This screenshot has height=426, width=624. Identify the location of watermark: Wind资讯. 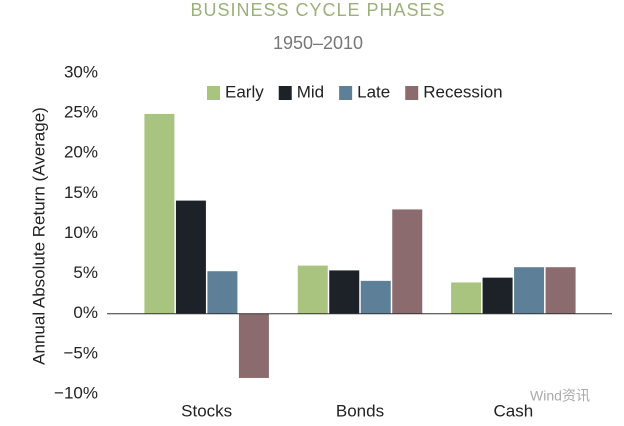
(560, 396).